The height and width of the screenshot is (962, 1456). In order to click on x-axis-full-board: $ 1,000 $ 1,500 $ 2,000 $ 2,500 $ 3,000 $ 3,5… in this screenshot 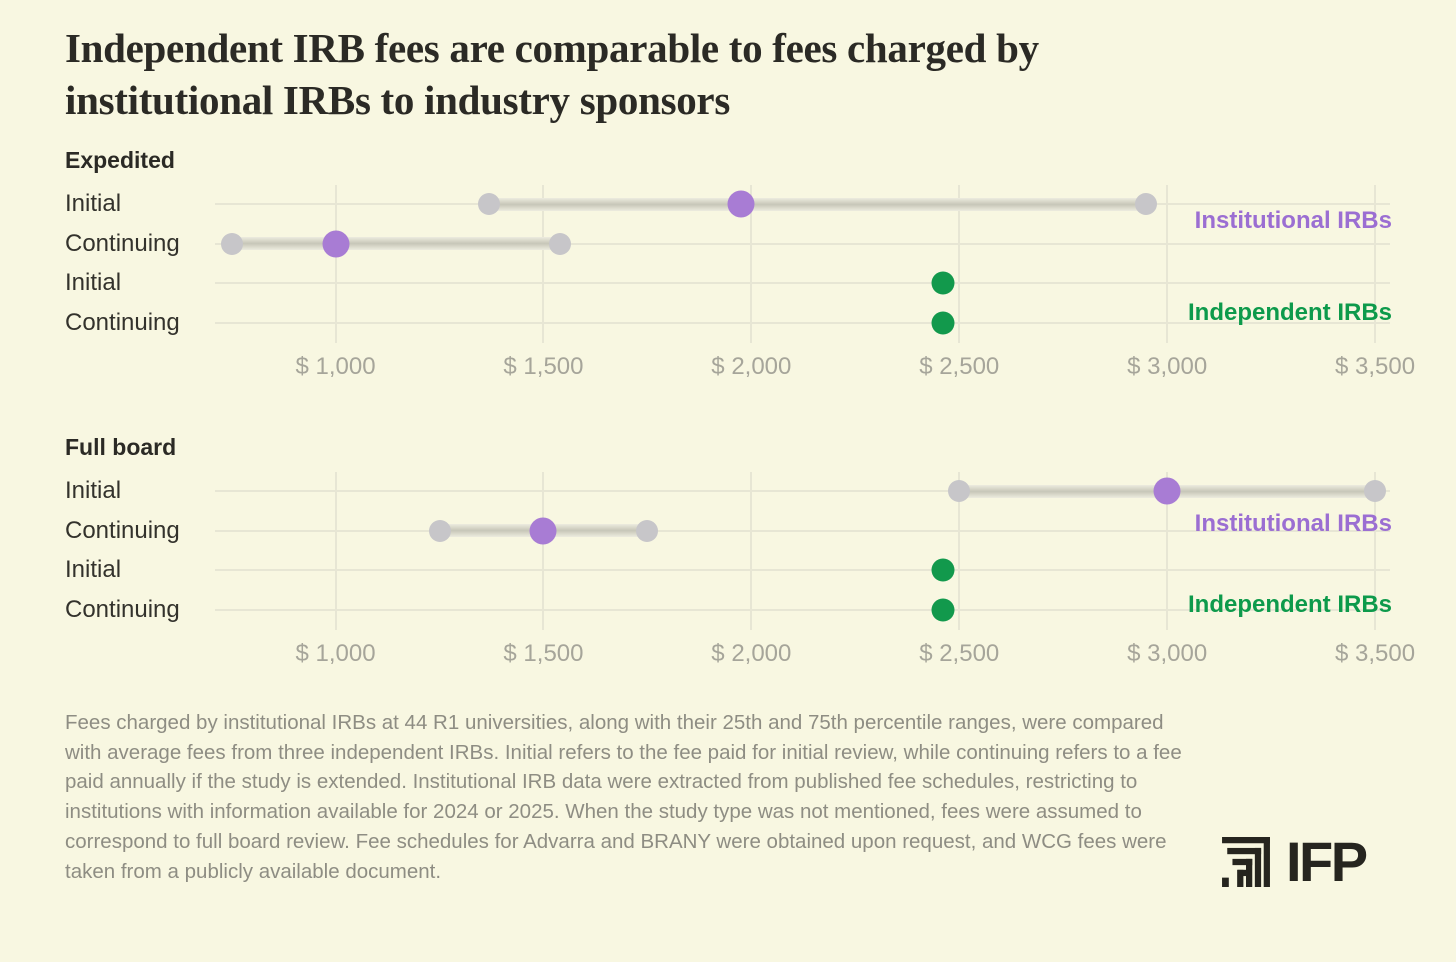, I will do `click(815, 657)`.